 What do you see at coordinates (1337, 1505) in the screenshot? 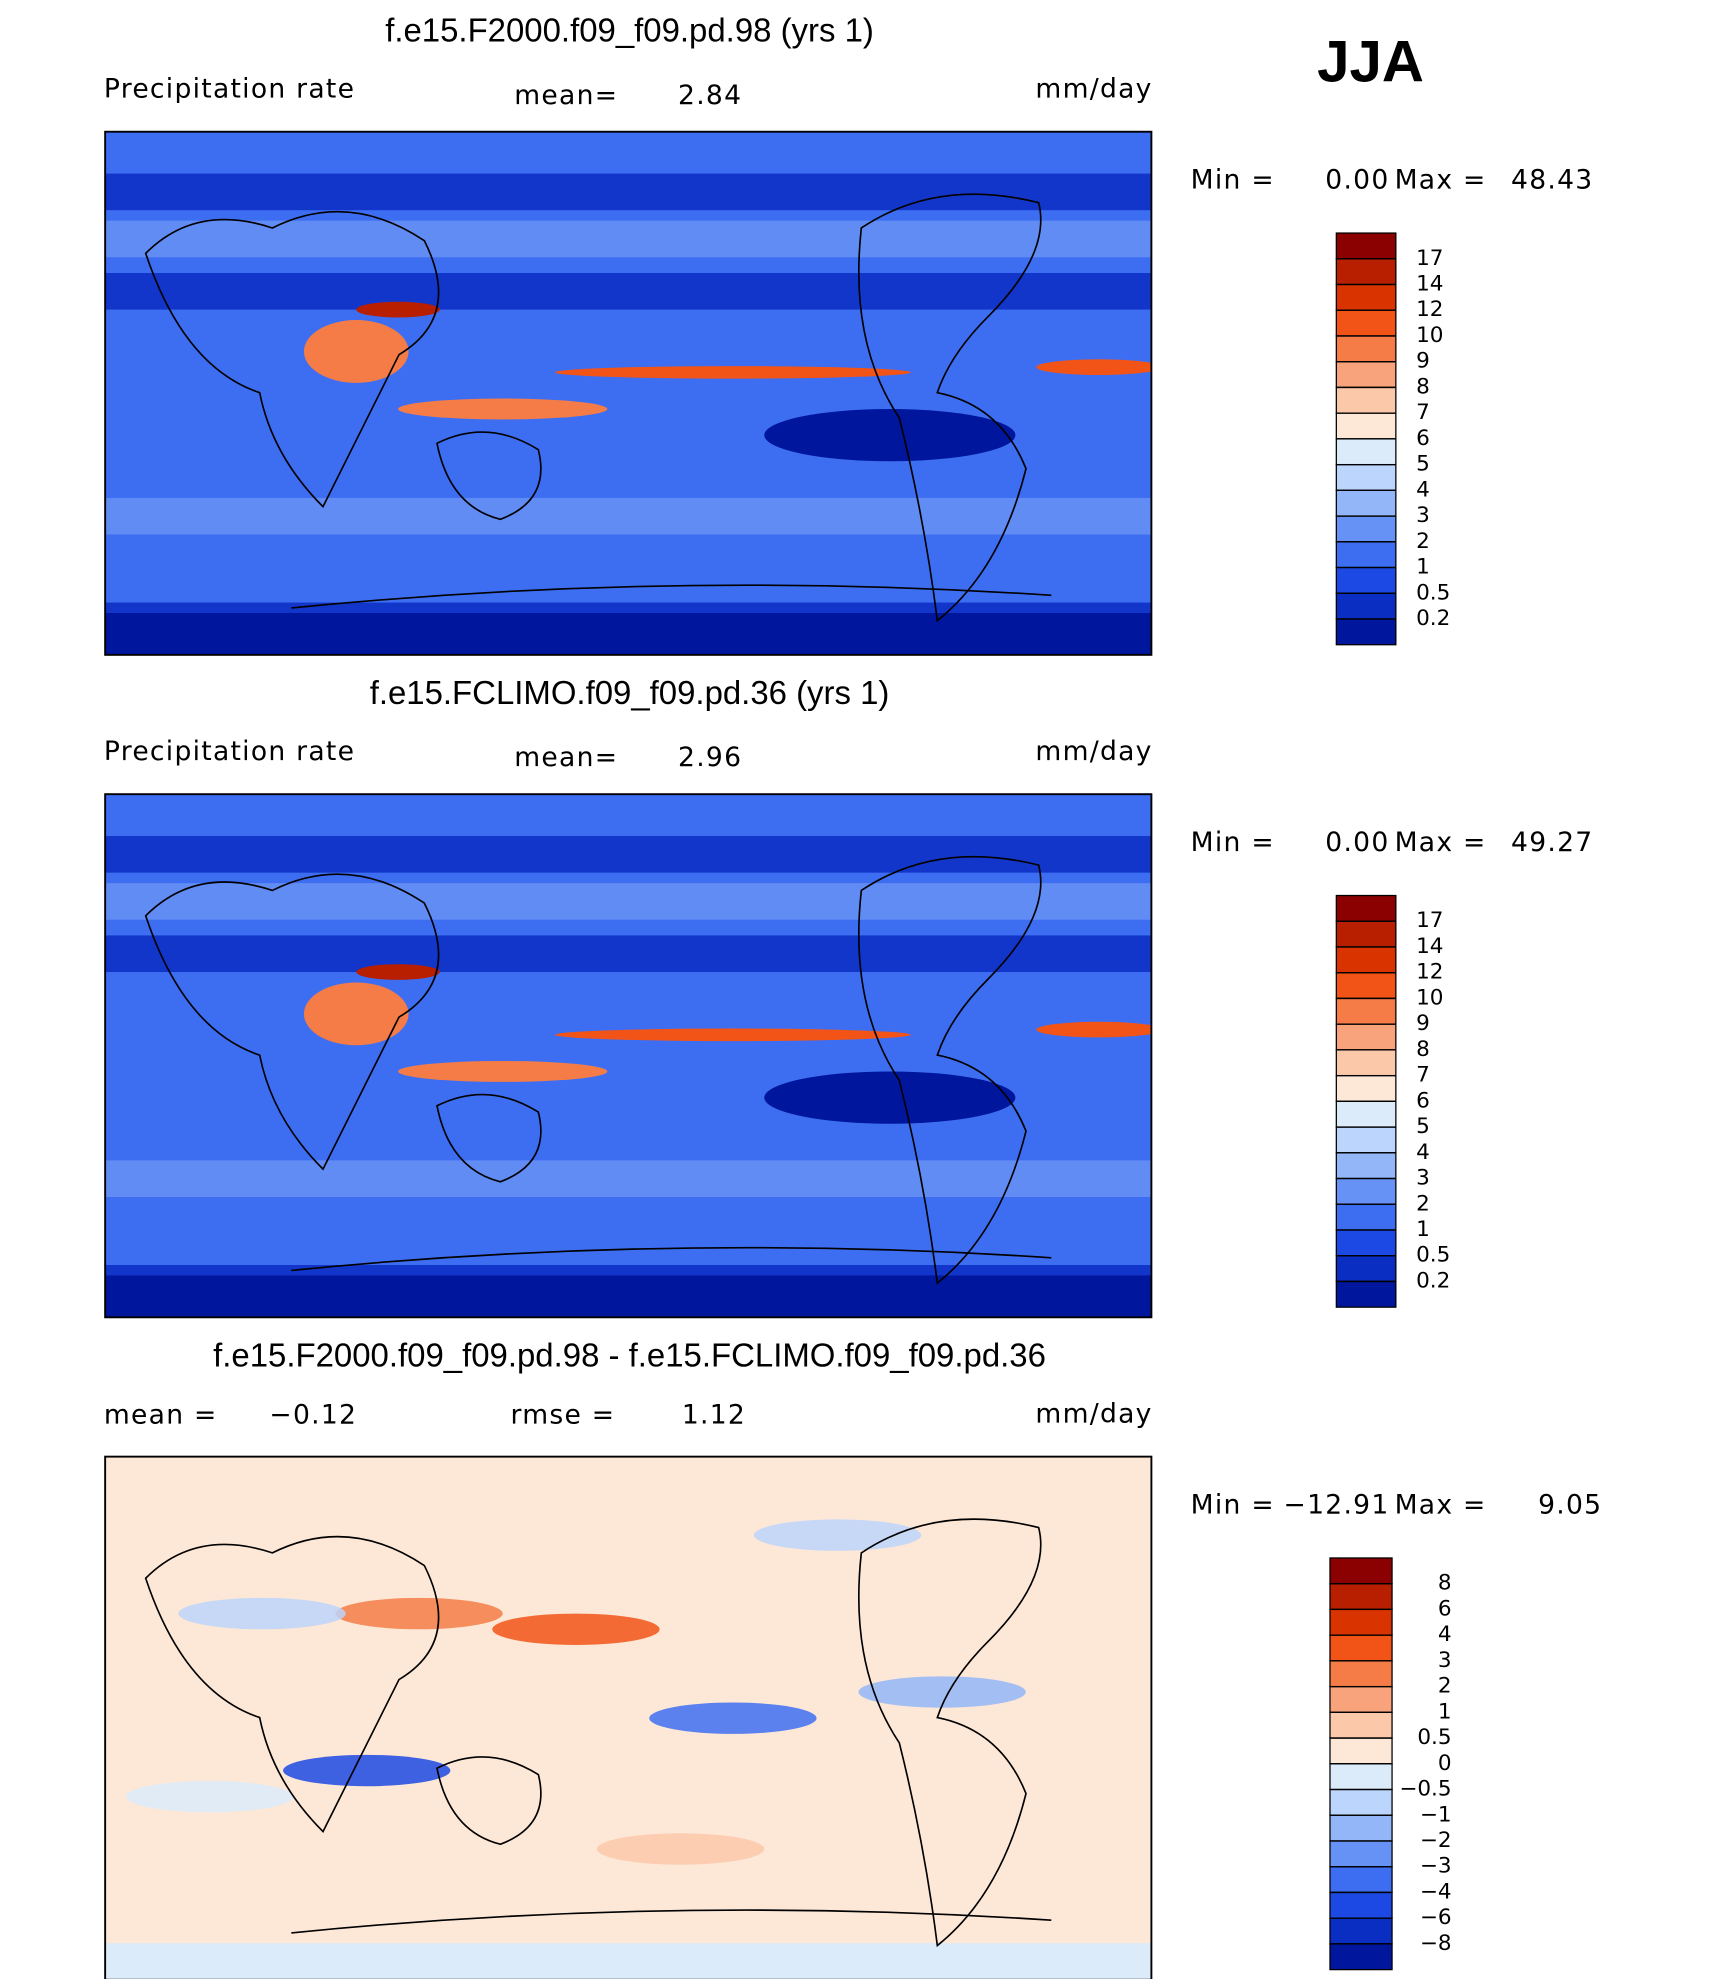
I see `min-value: −12.91` at bounding box center [1337, 1505].